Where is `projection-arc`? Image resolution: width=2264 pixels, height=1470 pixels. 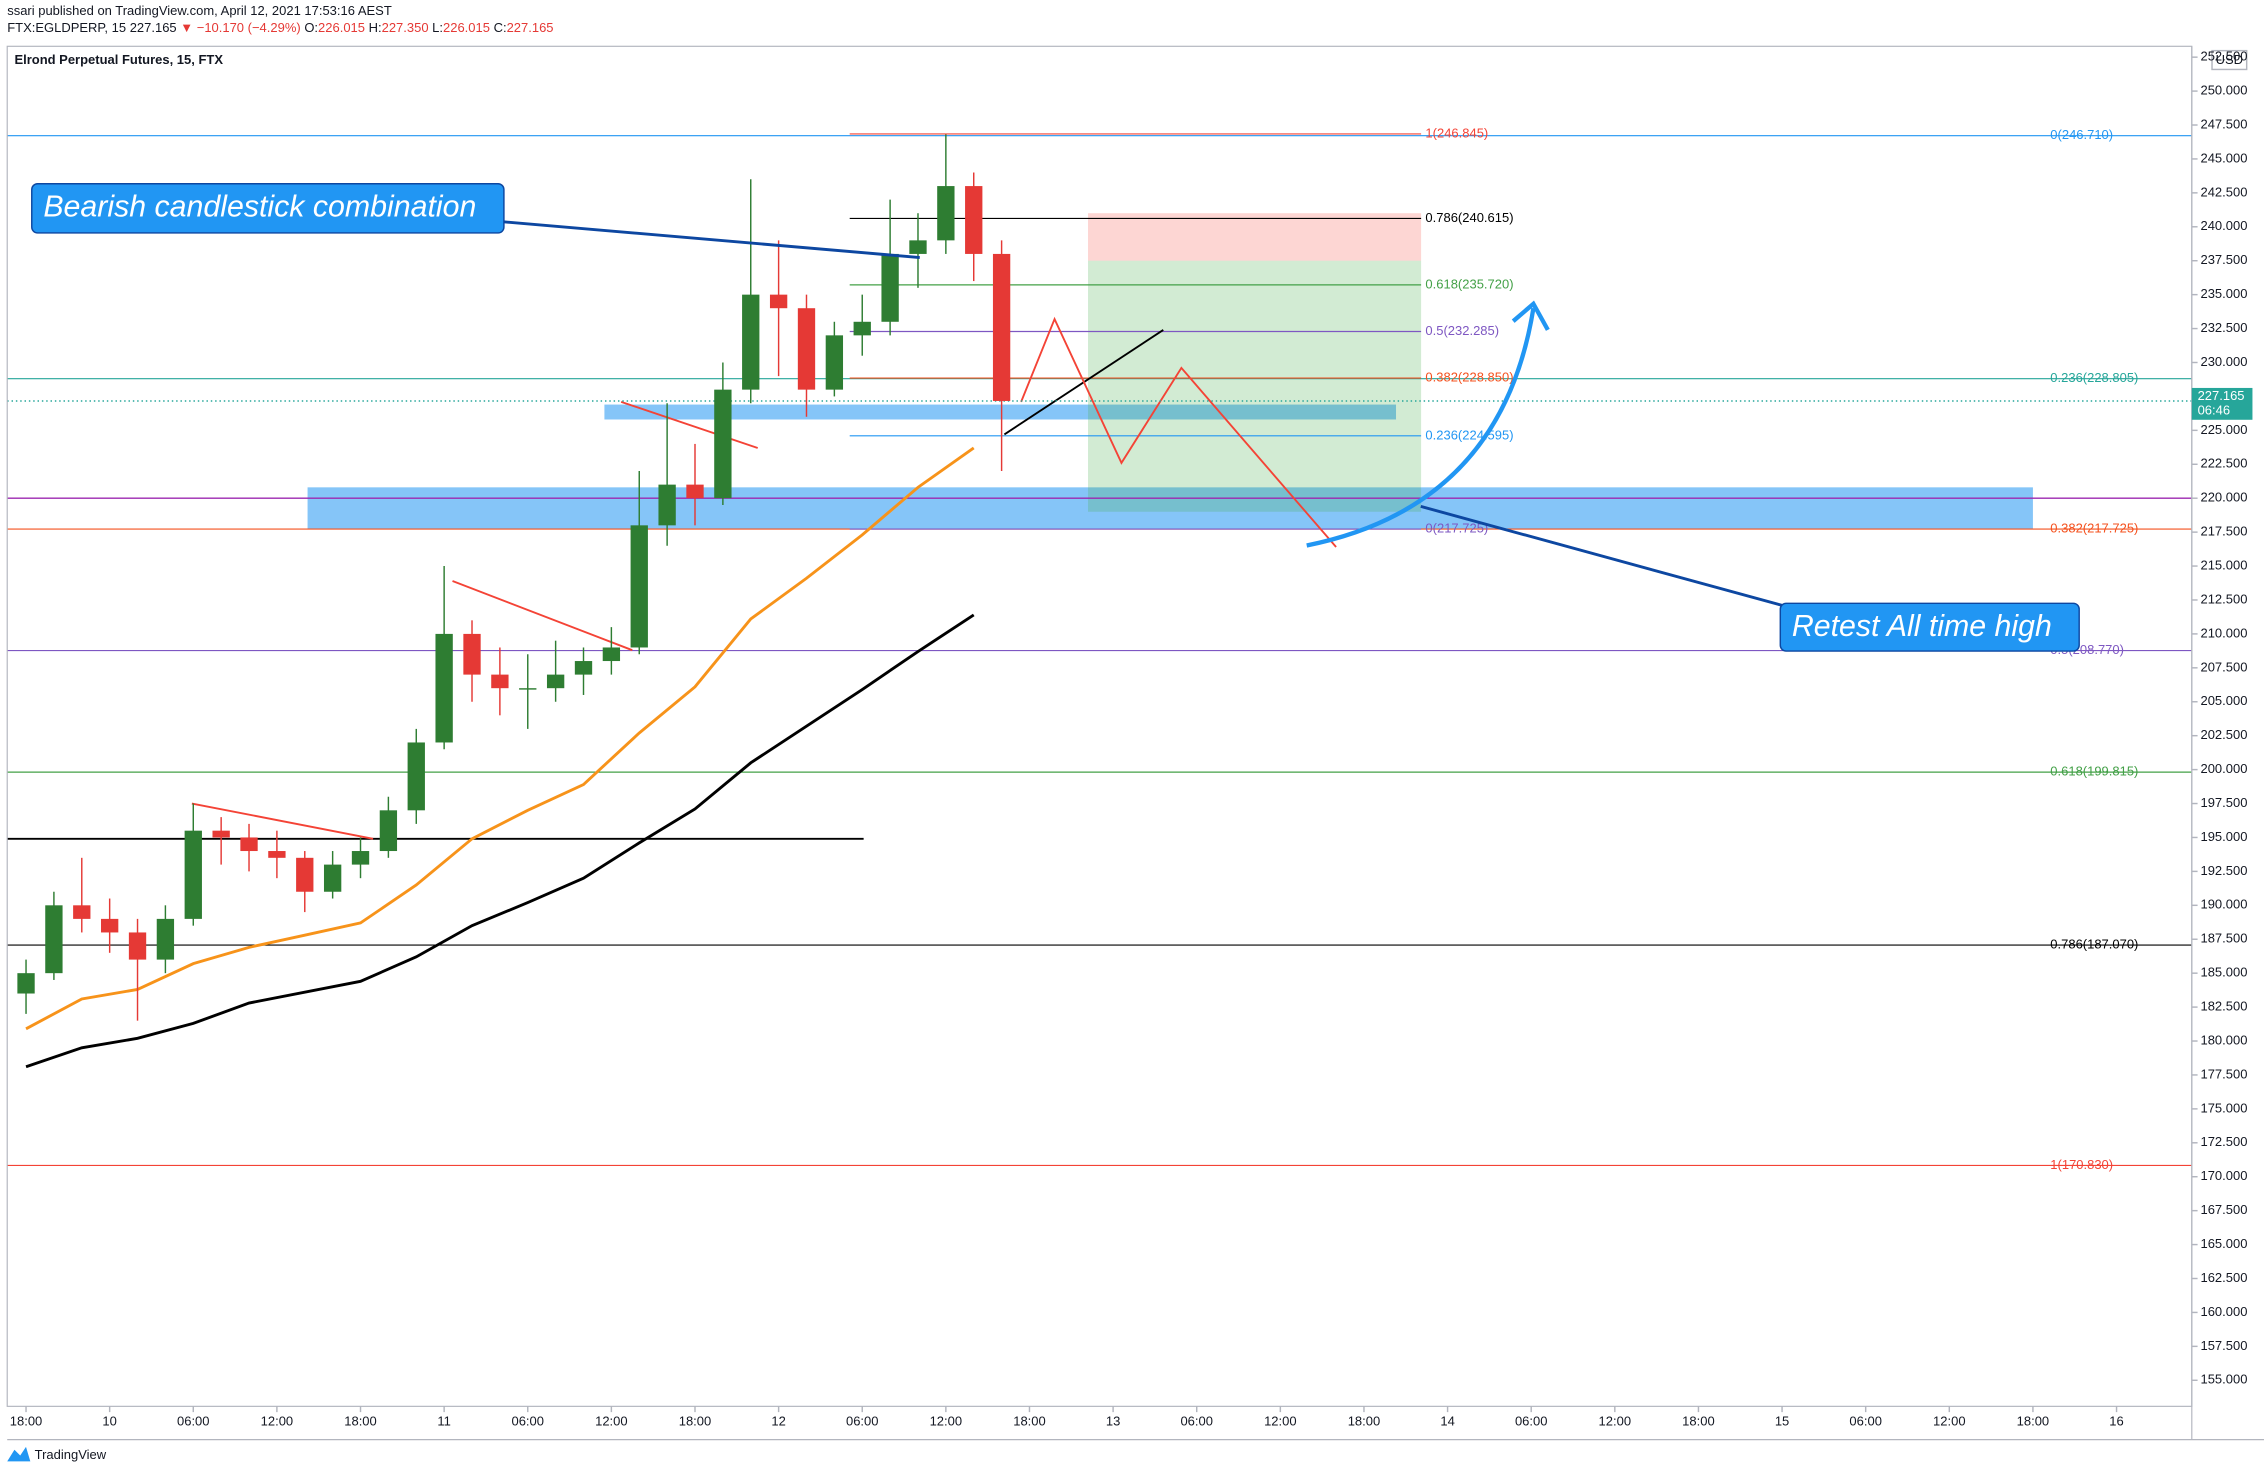
projection-arc is located at coordinates (1421, 427).